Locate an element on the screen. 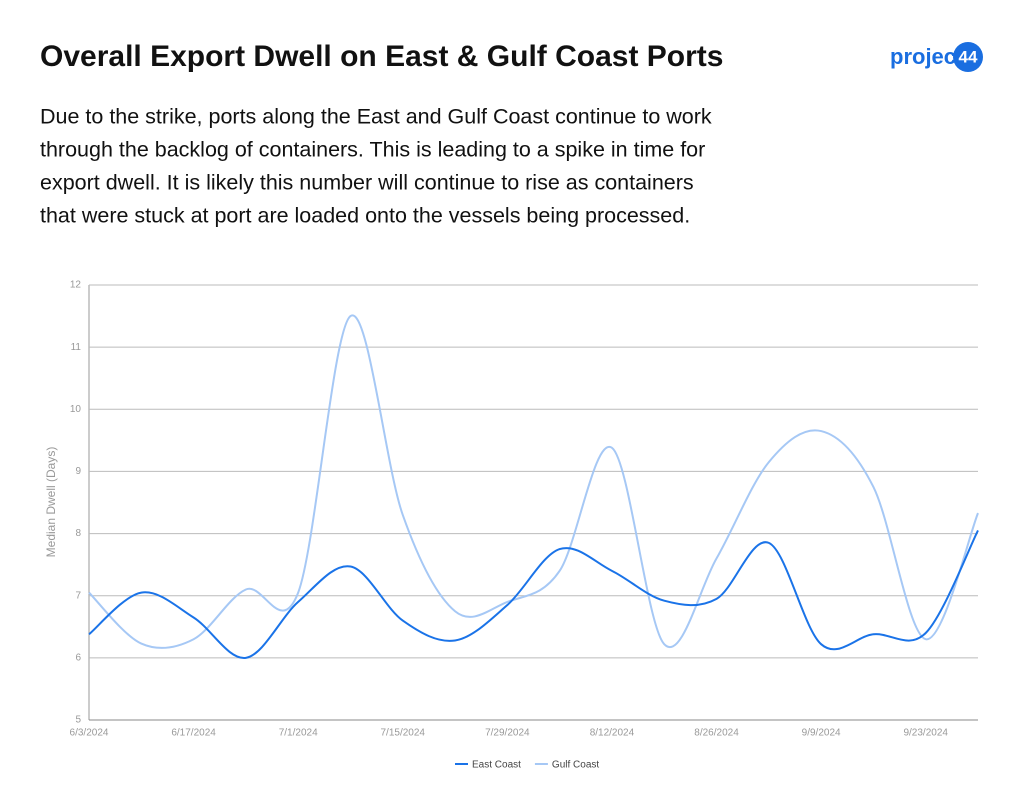 This screenshot has width=1024, height=806. x-tick-label: 9/23/2024 is located at coordinates (925, 733).